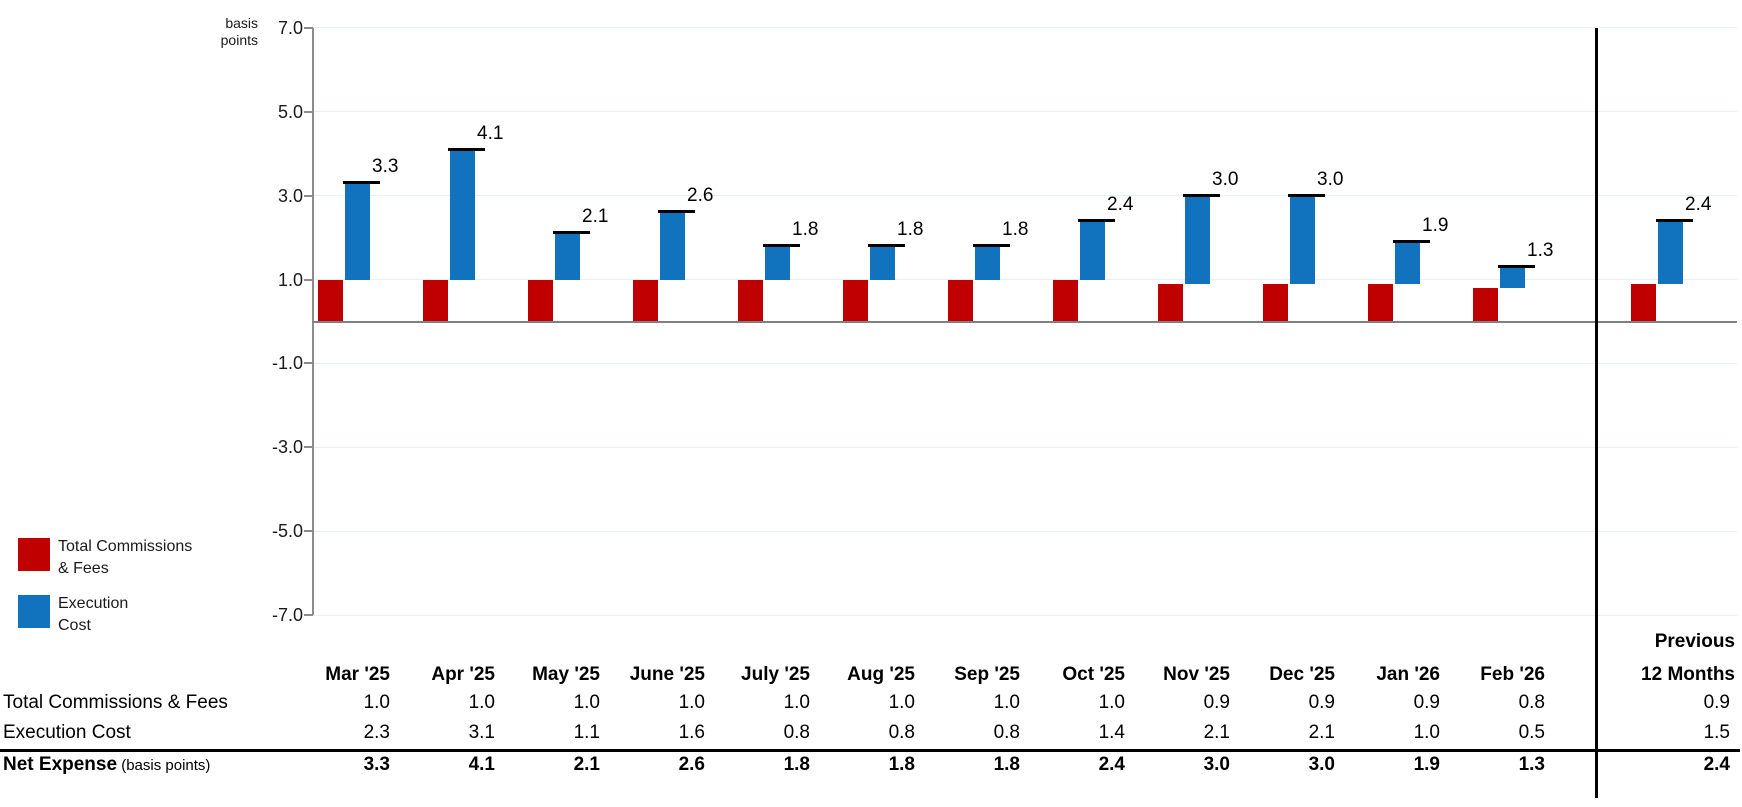  Describe the element at coordinates (290, 195) in the screenshot. I see `y-axis-tick-label: 3.0` at that location.